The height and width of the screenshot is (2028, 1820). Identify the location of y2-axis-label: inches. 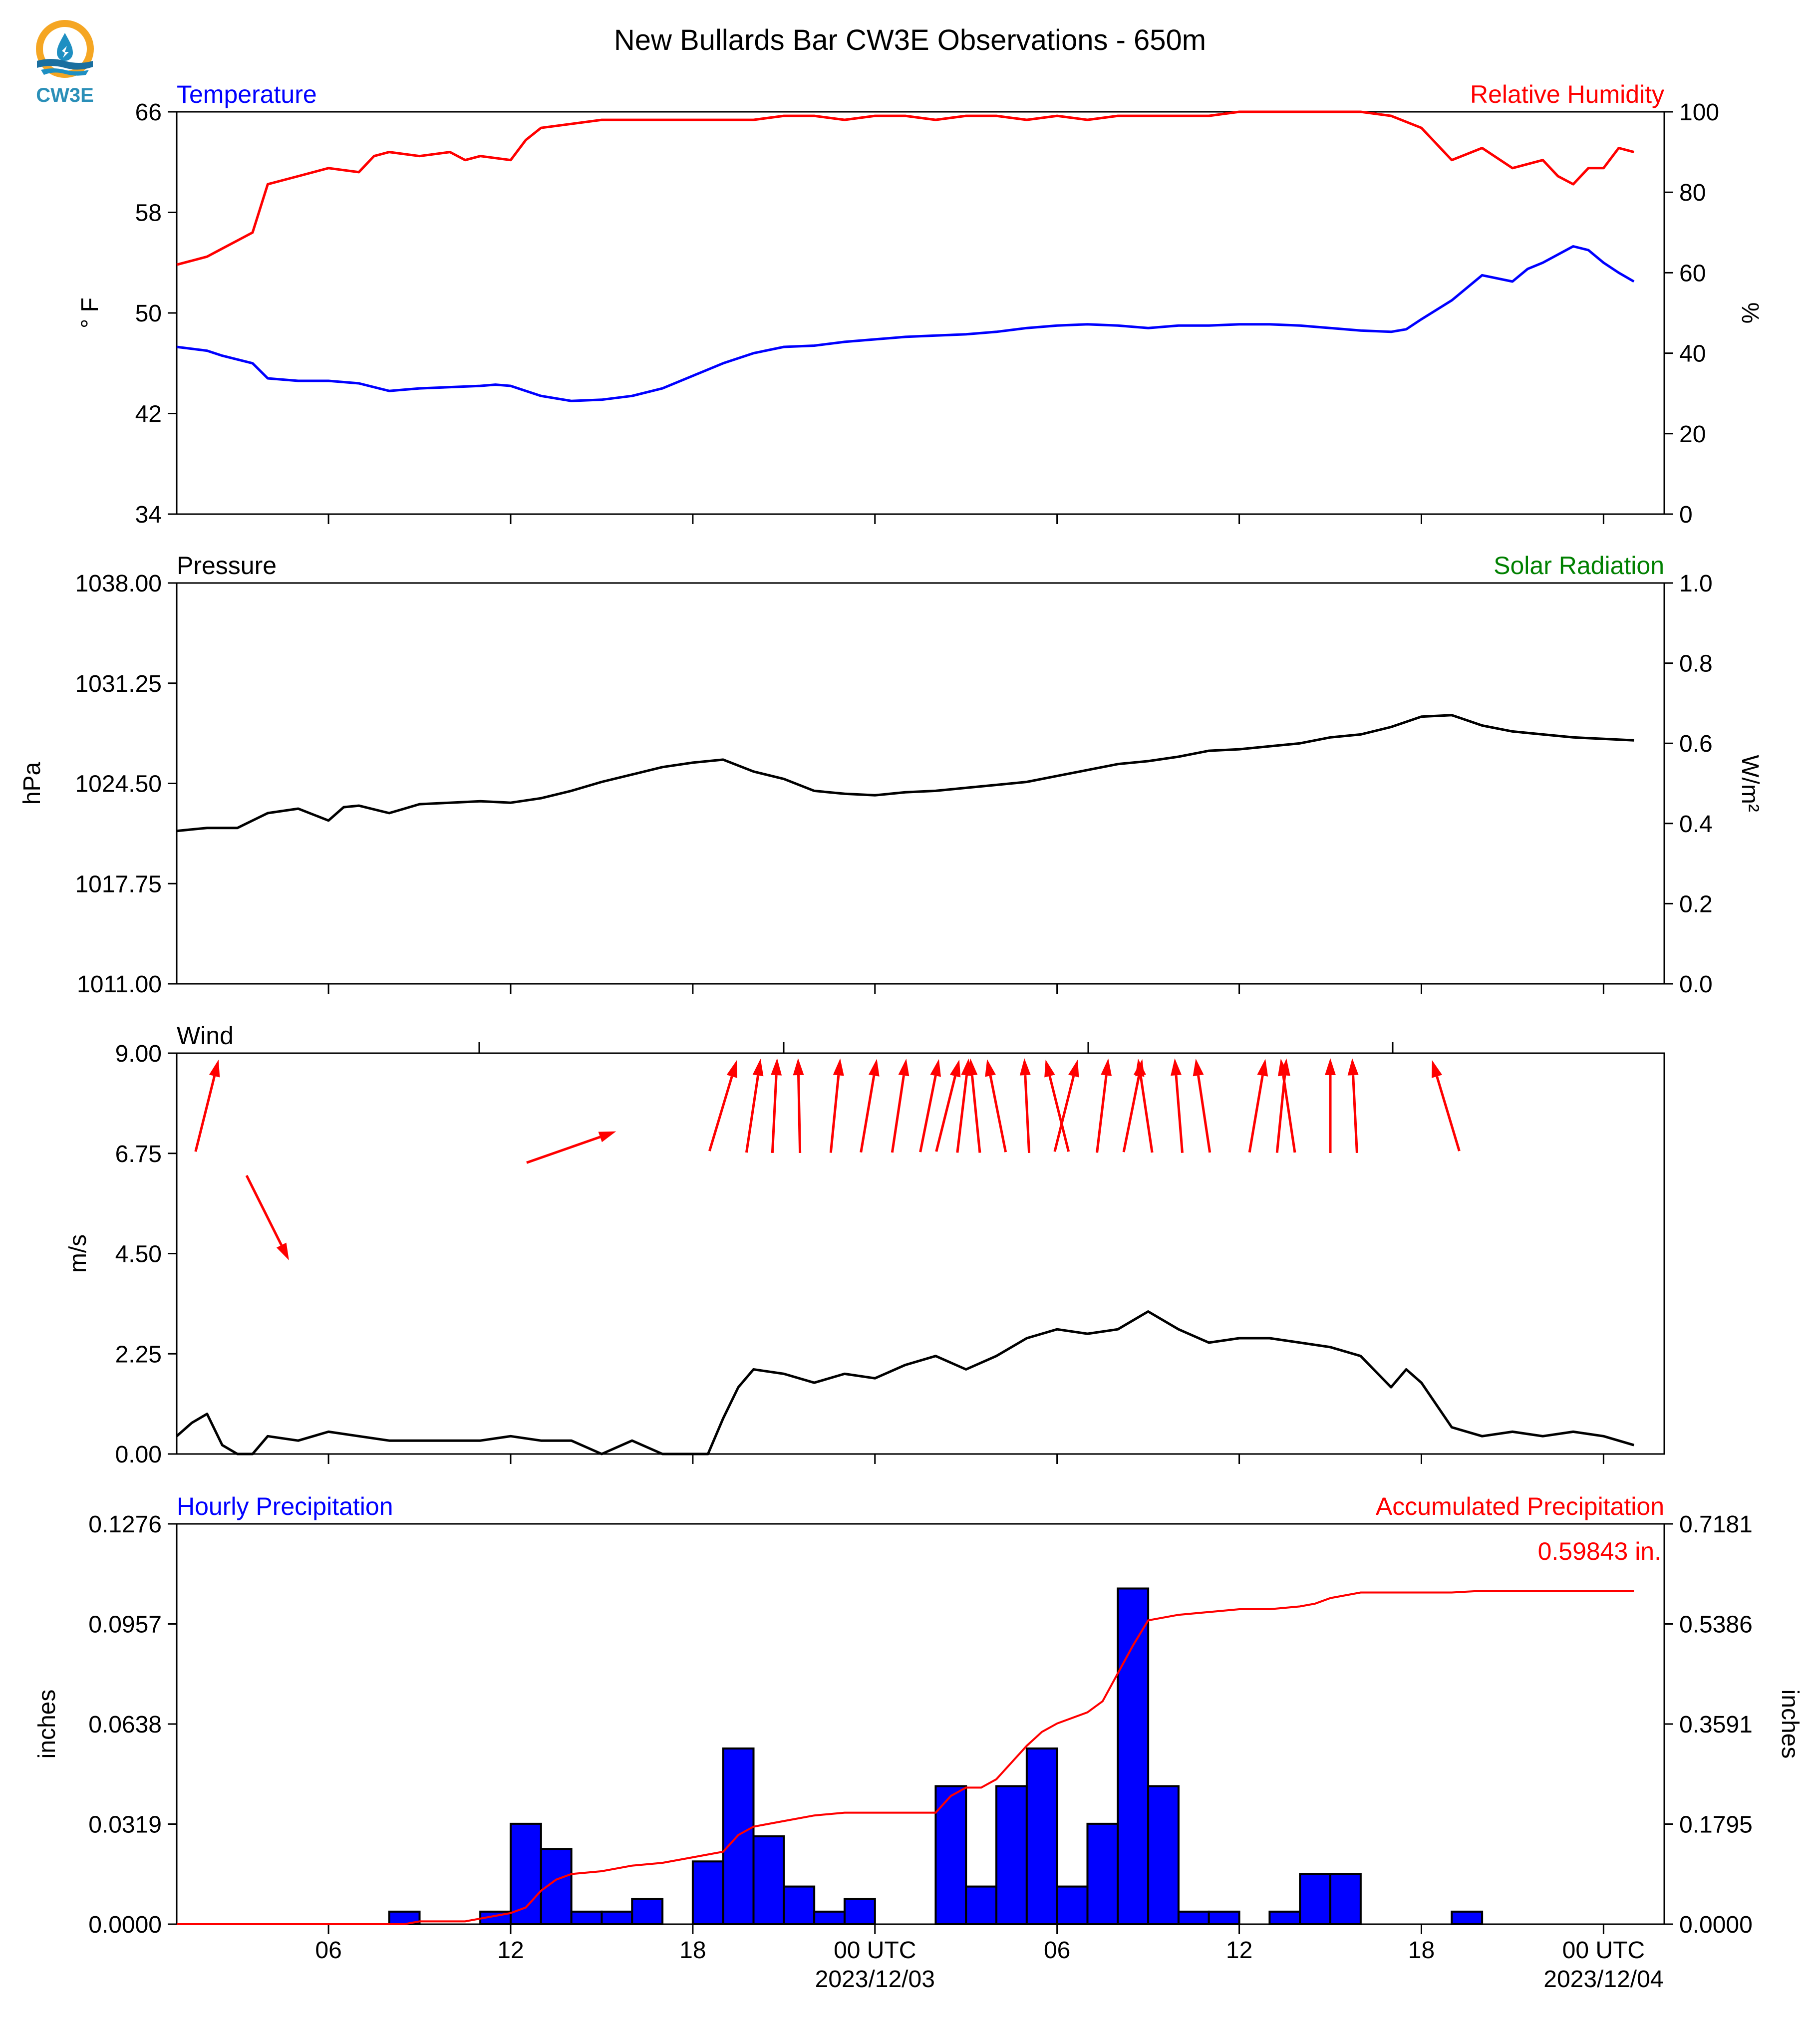
(1790, 1724).